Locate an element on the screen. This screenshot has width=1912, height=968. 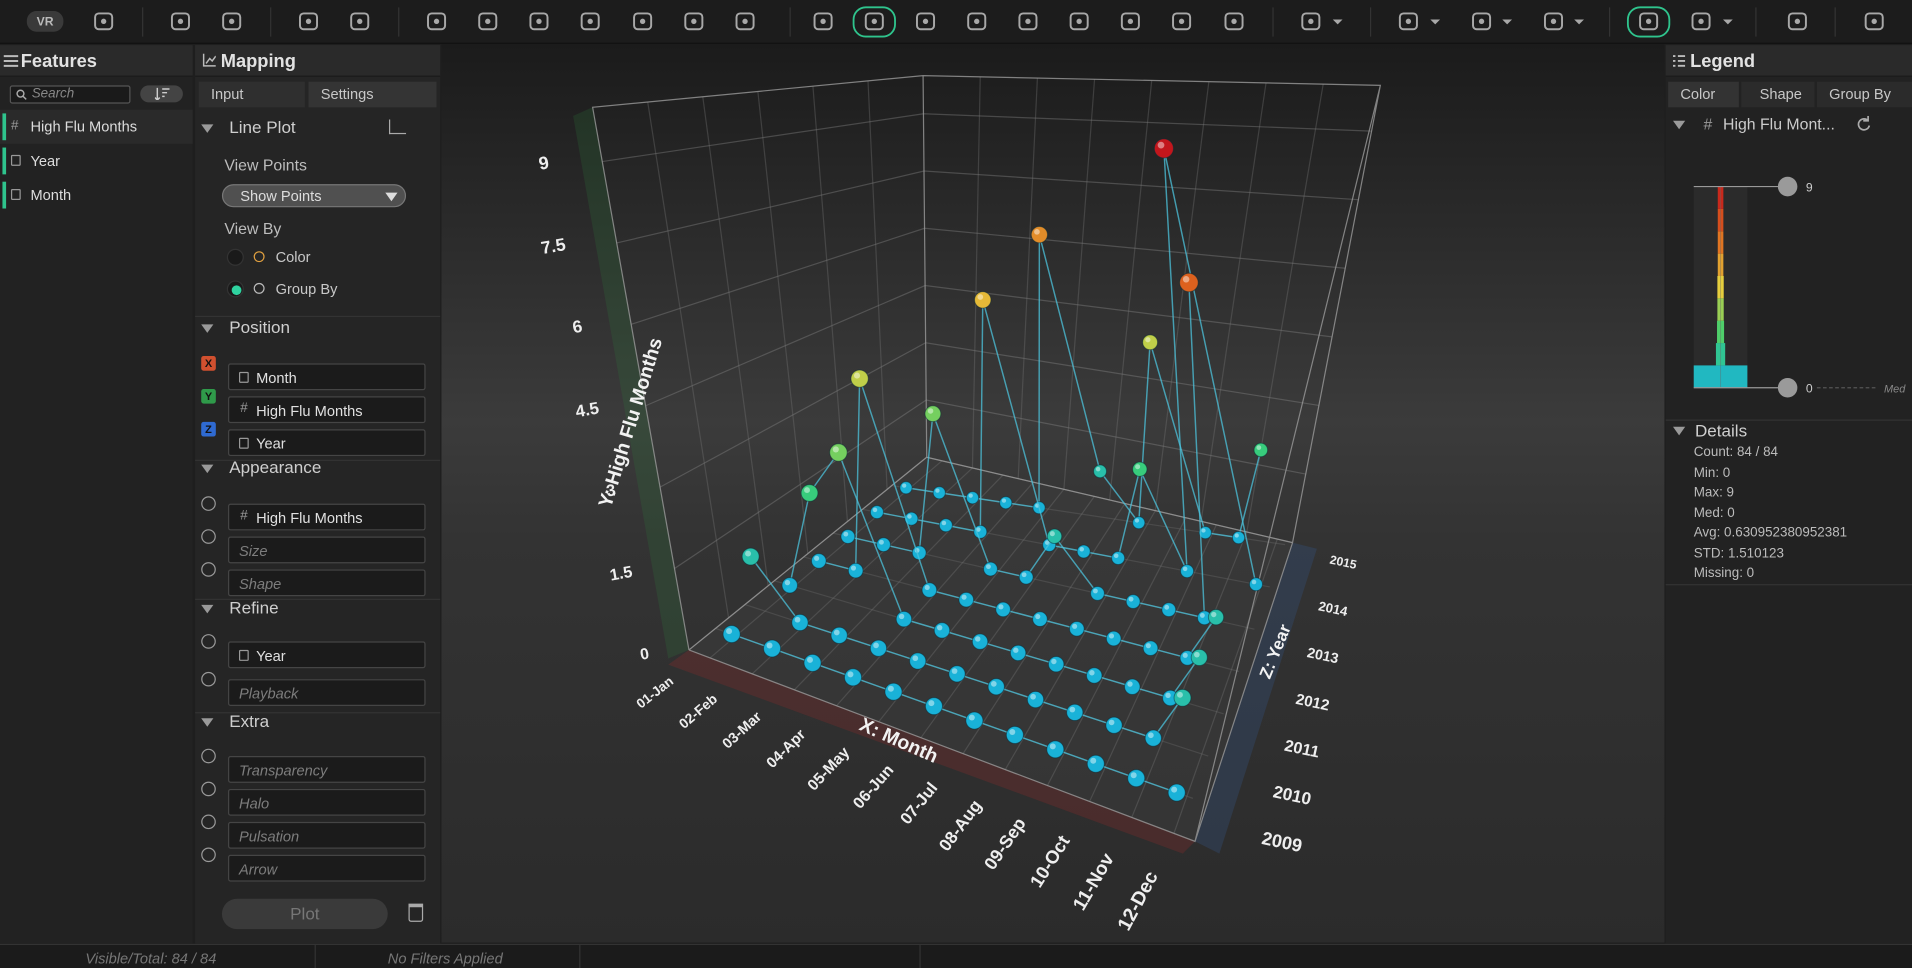
legend-tab-groupby: Group By is located at coordinates (1864, 94).